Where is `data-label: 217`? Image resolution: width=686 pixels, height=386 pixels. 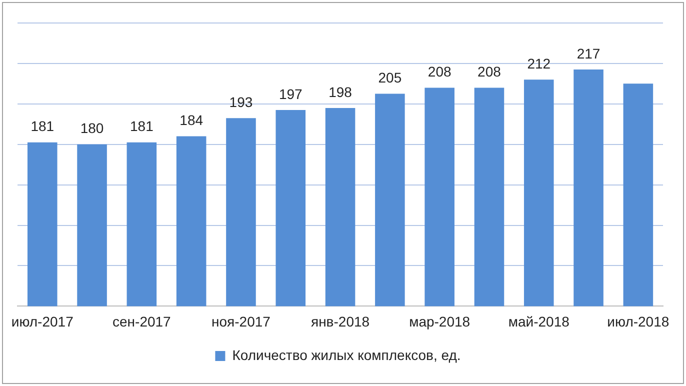 data-label: 217 is located at coordinates (588, 53).